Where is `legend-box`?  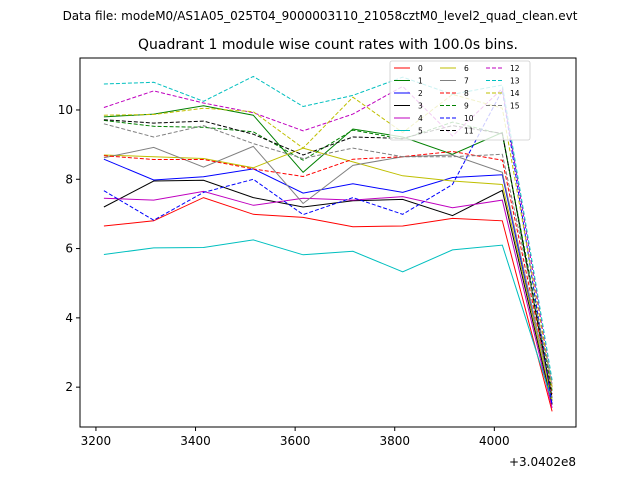 legend-box is located at coordinates (460, 100).